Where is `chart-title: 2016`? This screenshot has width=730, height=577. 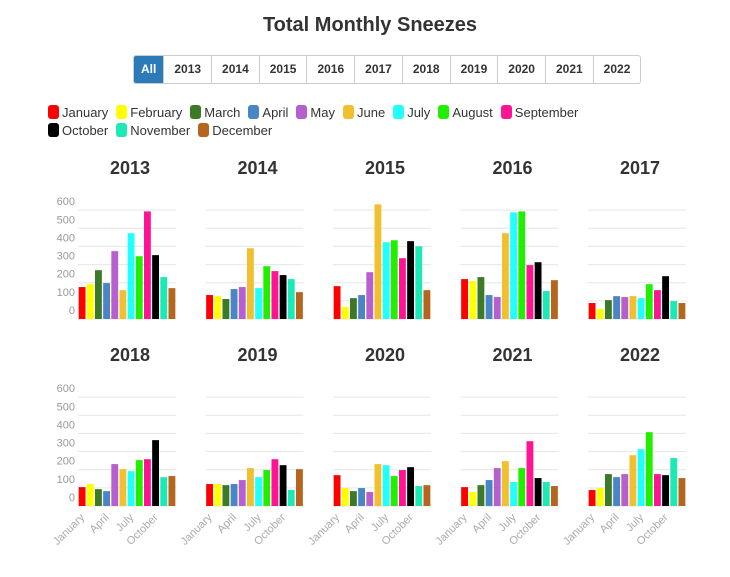 chart-title: 2016 is located at coordinates (512, 168).